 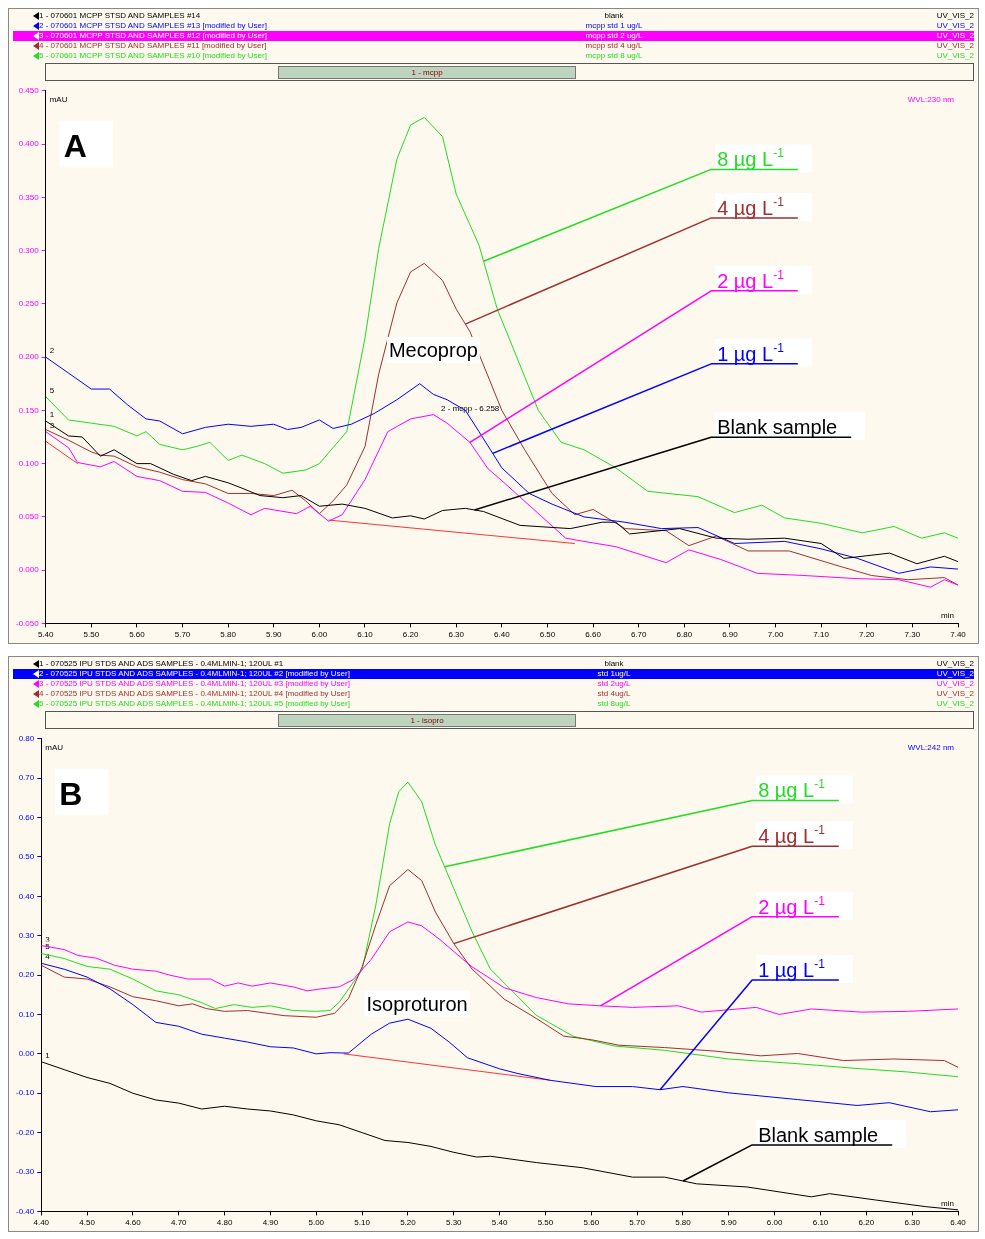 What do you see at coordinates (25, 1093) in the screenshot?
I see `y-tick-label: -0.10` at bounding box center [25, 1093].